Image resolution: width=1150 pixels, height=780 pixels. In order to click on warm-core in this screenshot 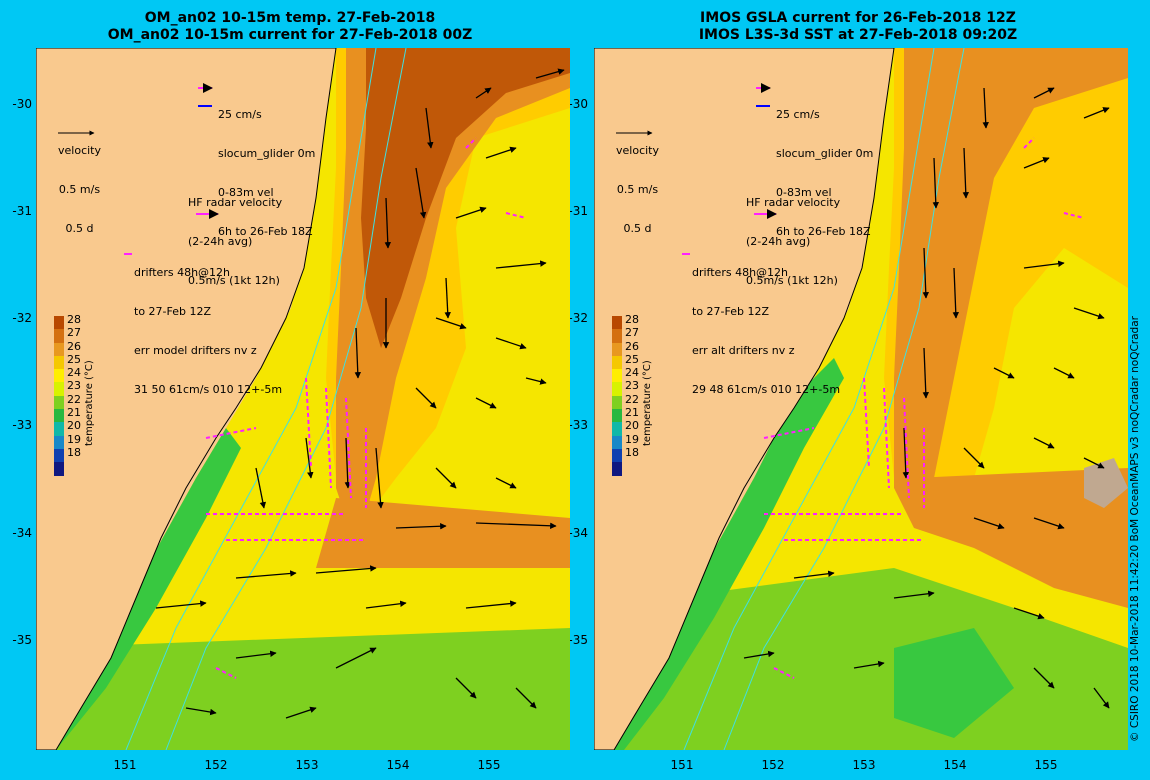, I will do `click(1011, 288)`.